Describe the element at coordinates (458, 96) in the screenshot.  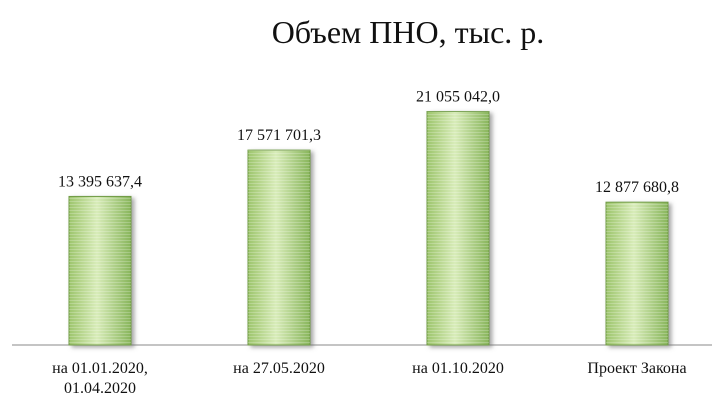
I see `value-label-3: 21 055 042,0` at that location.